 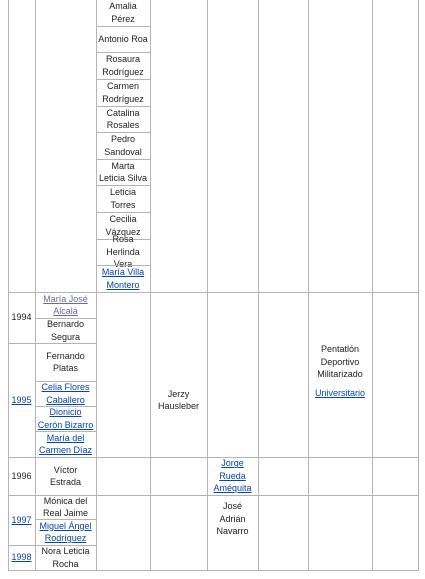 I want to click on athlete-name: Víctor Estrada, so click(x=65, y=476).